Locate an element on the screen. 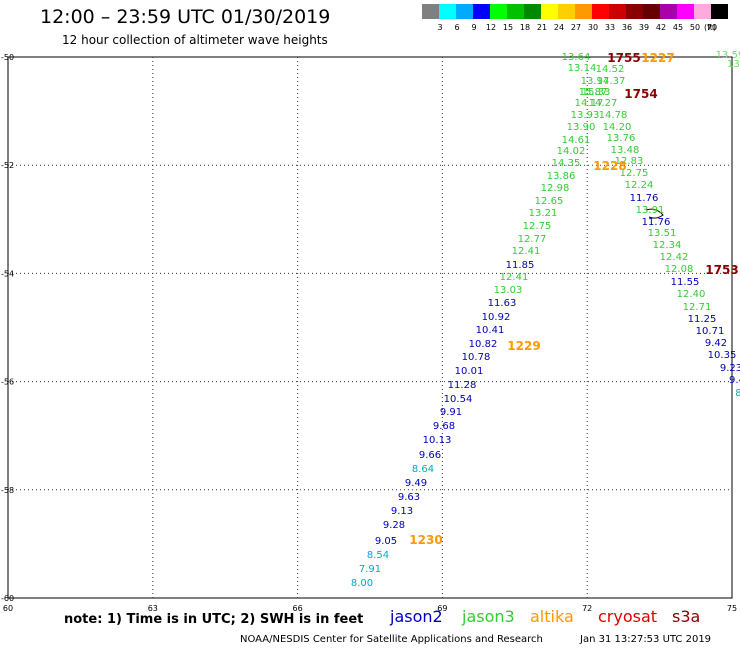 The height and width of the screenshot is (650, 740). swh-label: 12.34 is located at coordinates (667, 245).